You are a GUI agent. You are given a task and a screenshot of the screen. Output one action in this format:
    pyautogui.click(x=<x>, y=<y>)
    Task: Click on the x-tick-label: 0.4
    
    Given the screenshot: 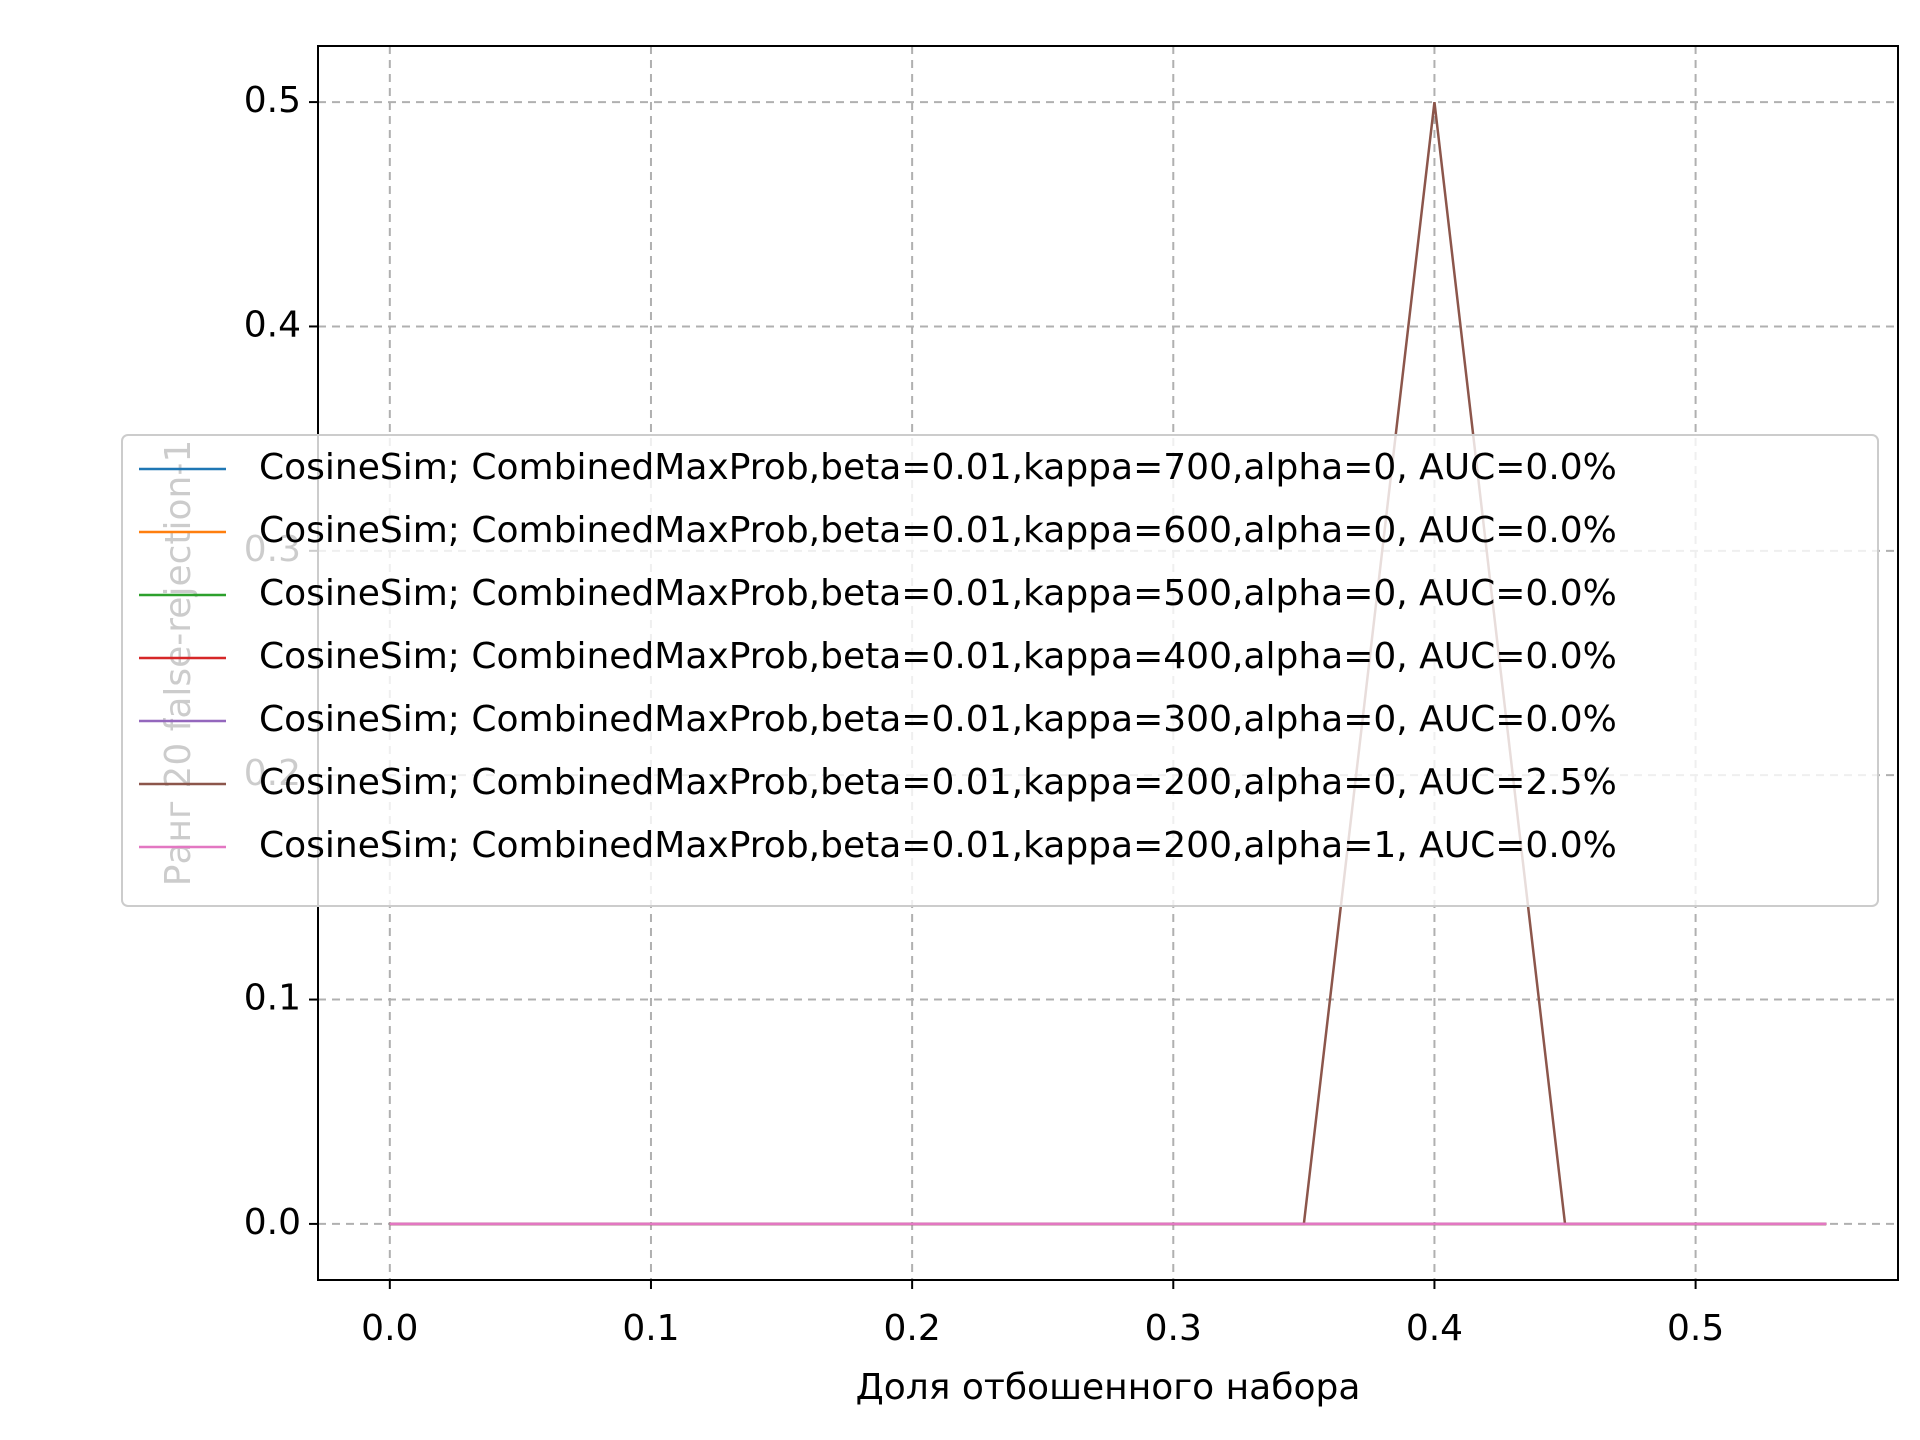 What is the action you would take?
    pyautogui.click(x=1434, y=1328)
    